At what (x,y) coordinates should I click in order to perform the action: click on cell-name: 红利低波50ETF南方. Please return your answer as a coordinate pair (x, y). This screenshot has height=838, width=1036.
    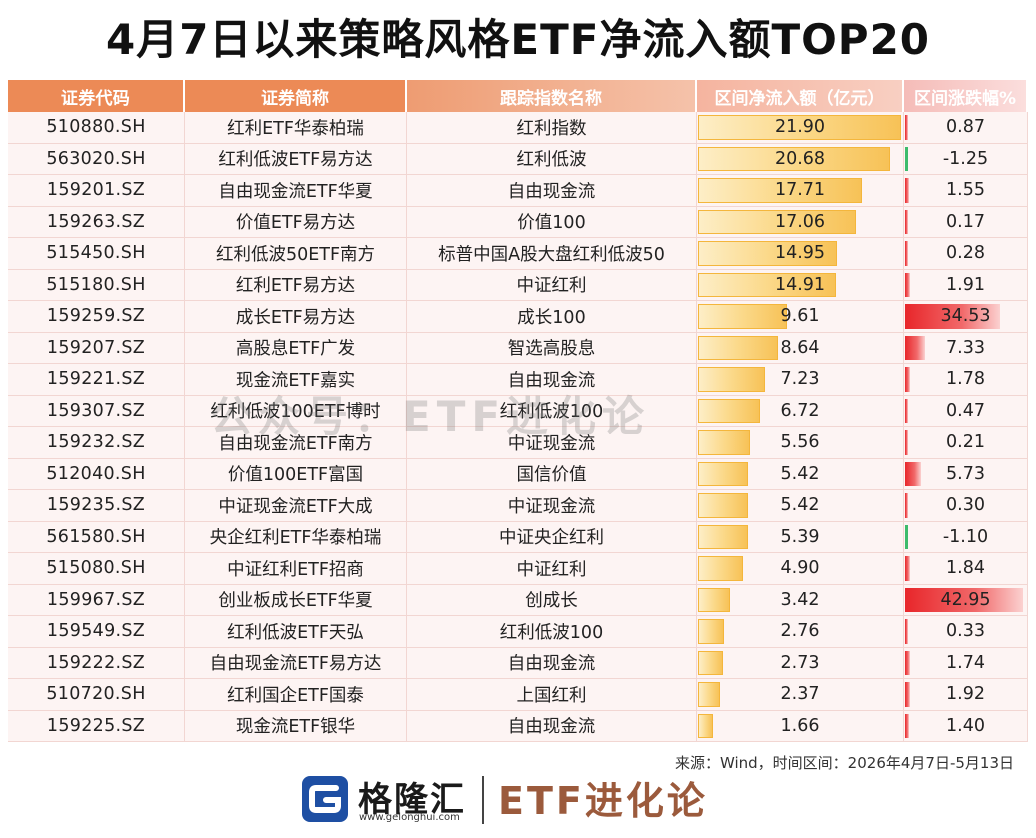
    Looking at the image, I should click on (296, 254).